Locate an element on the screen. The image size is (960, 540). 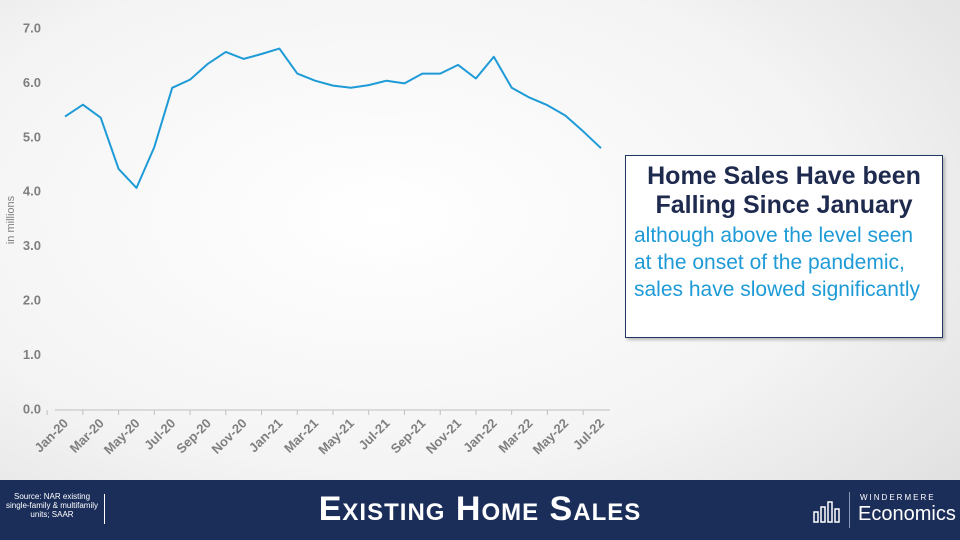
y-tick-label: 1.0 is located at coordinates (32, 354).